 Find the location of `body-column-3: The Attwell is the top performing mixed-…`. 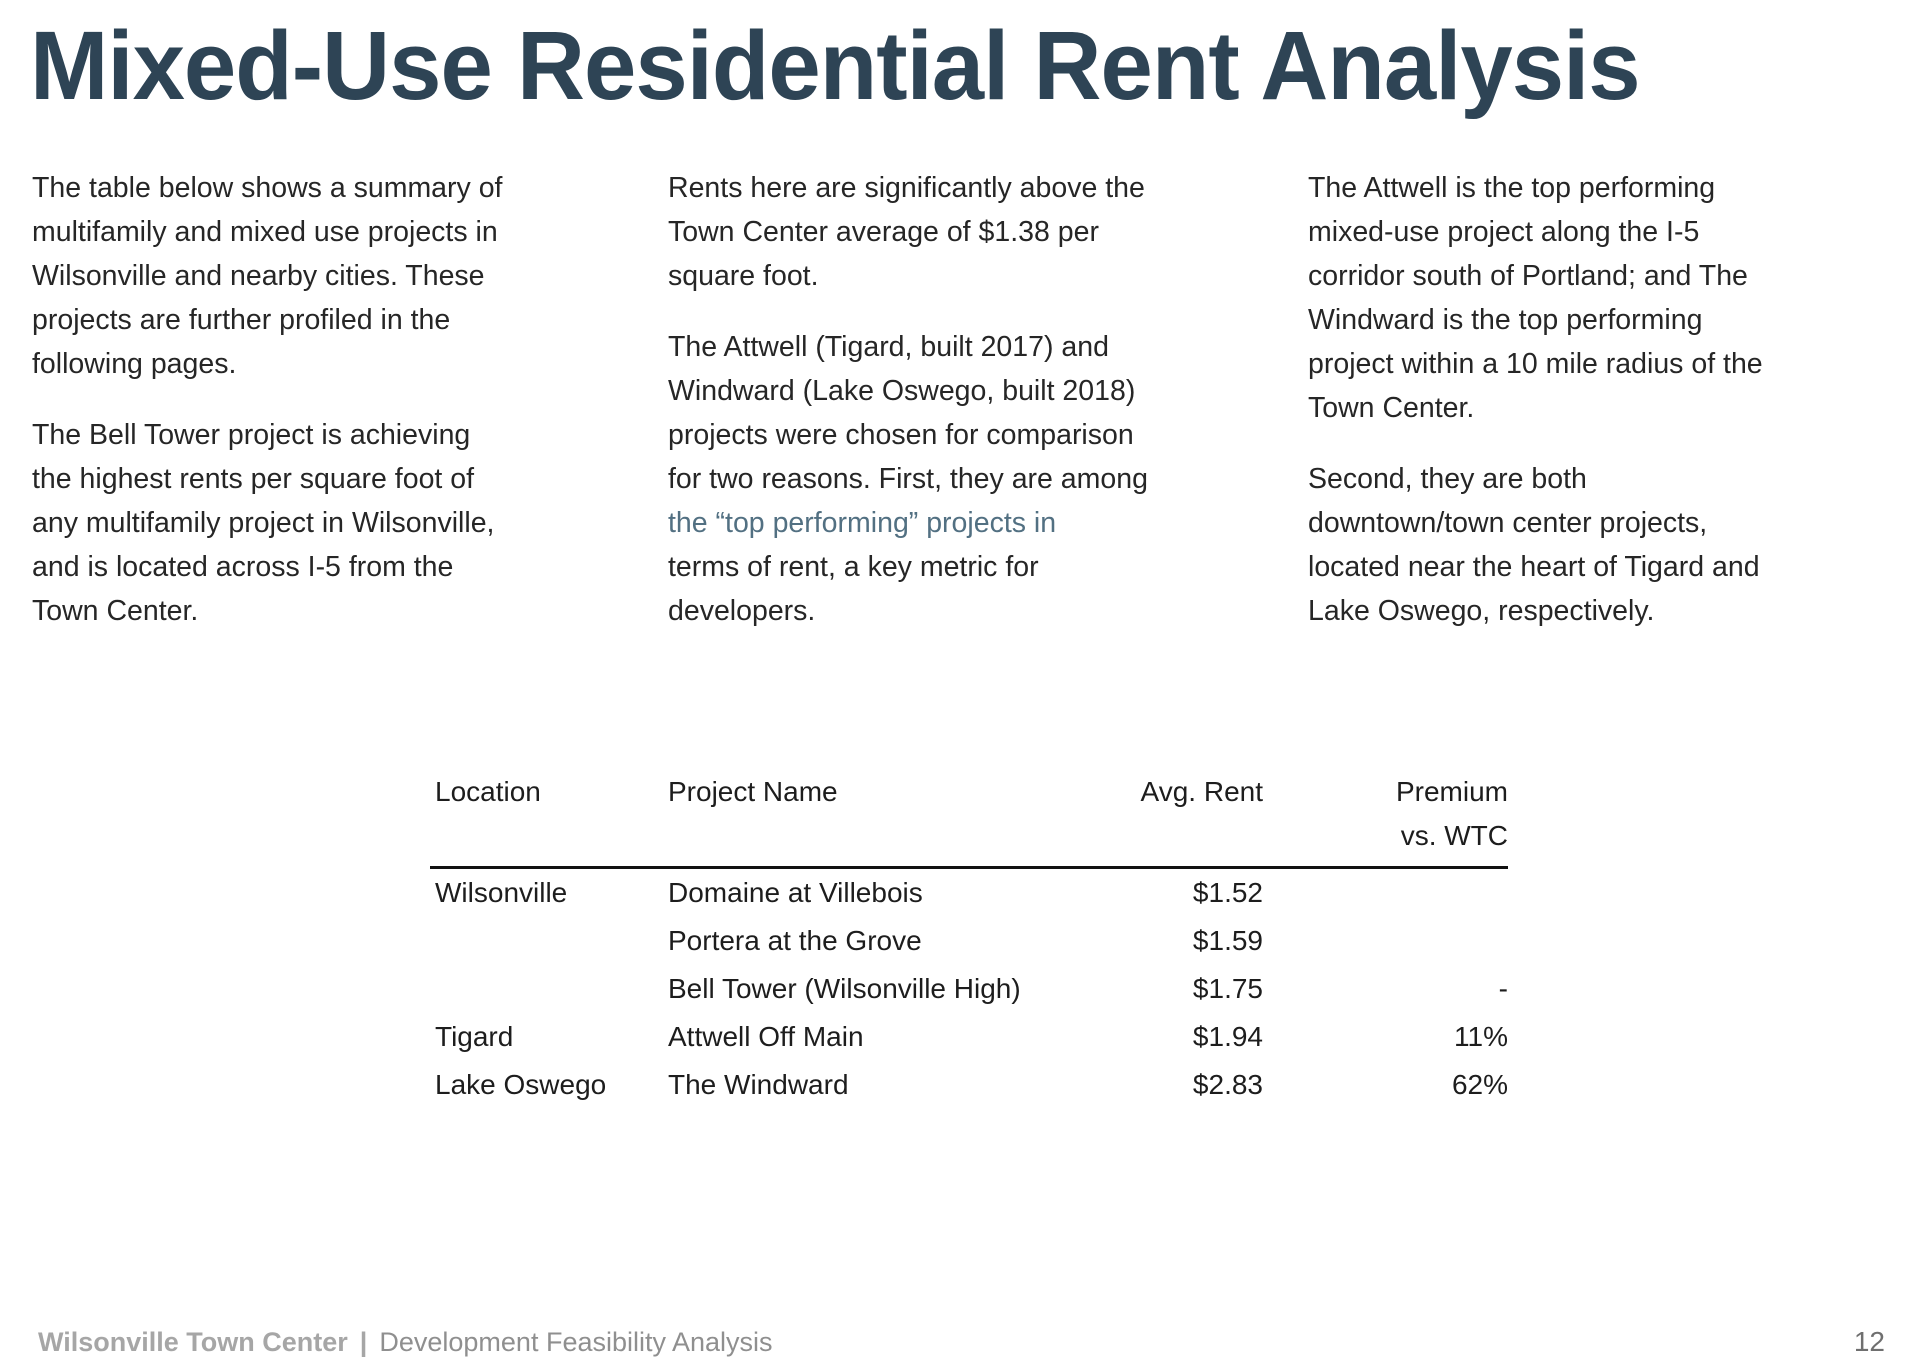

body-column-3: The Attwell is the top performing mixed-… is located at coordinates (1608, 413).